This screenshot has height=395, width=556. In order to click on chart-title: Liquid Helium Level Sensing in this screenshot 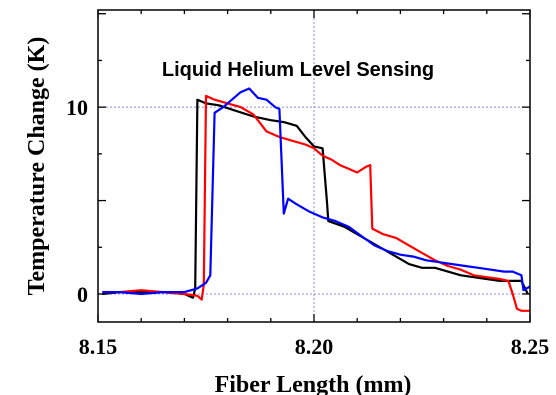, I will do `click(298, 70)`.